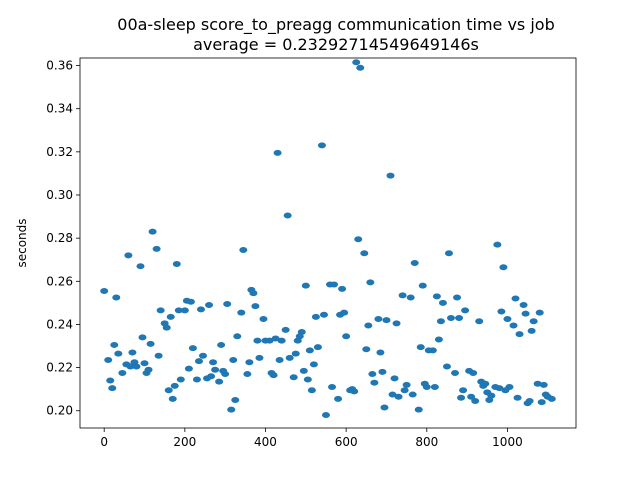 This screenshot has width=640, height=480. I want to click on x-tick-label: 800, so click(426, 442).